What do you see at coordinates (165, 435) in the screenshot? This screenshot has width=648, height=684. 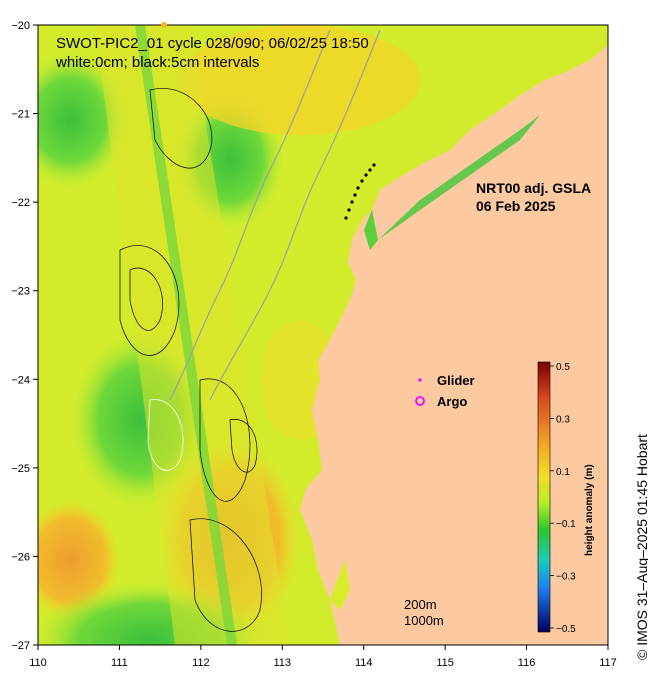 I see `zero-contour` at bounding box center [165, 435].